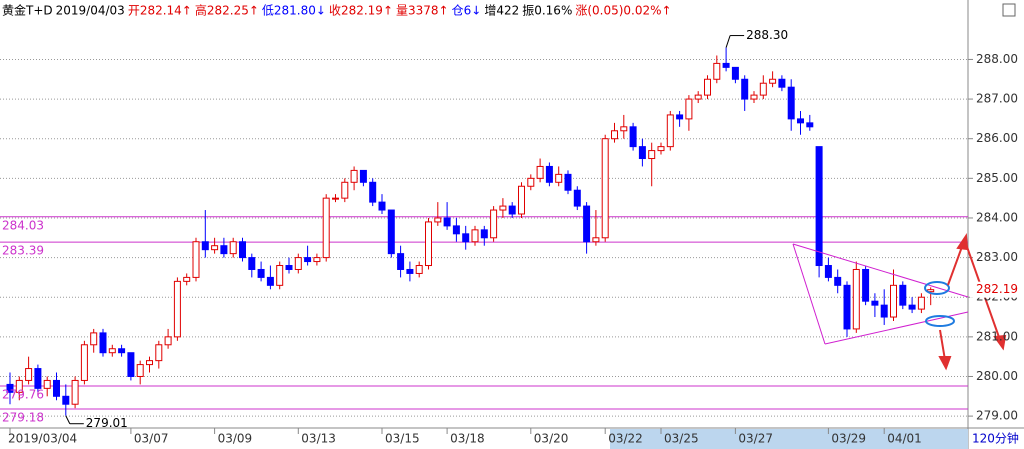 The image size is (1024, 449). What do you see at coordinates (997, 138) in the screenshot?
I see `y-tick-label: 286.00` at bounding box center [997, 138].